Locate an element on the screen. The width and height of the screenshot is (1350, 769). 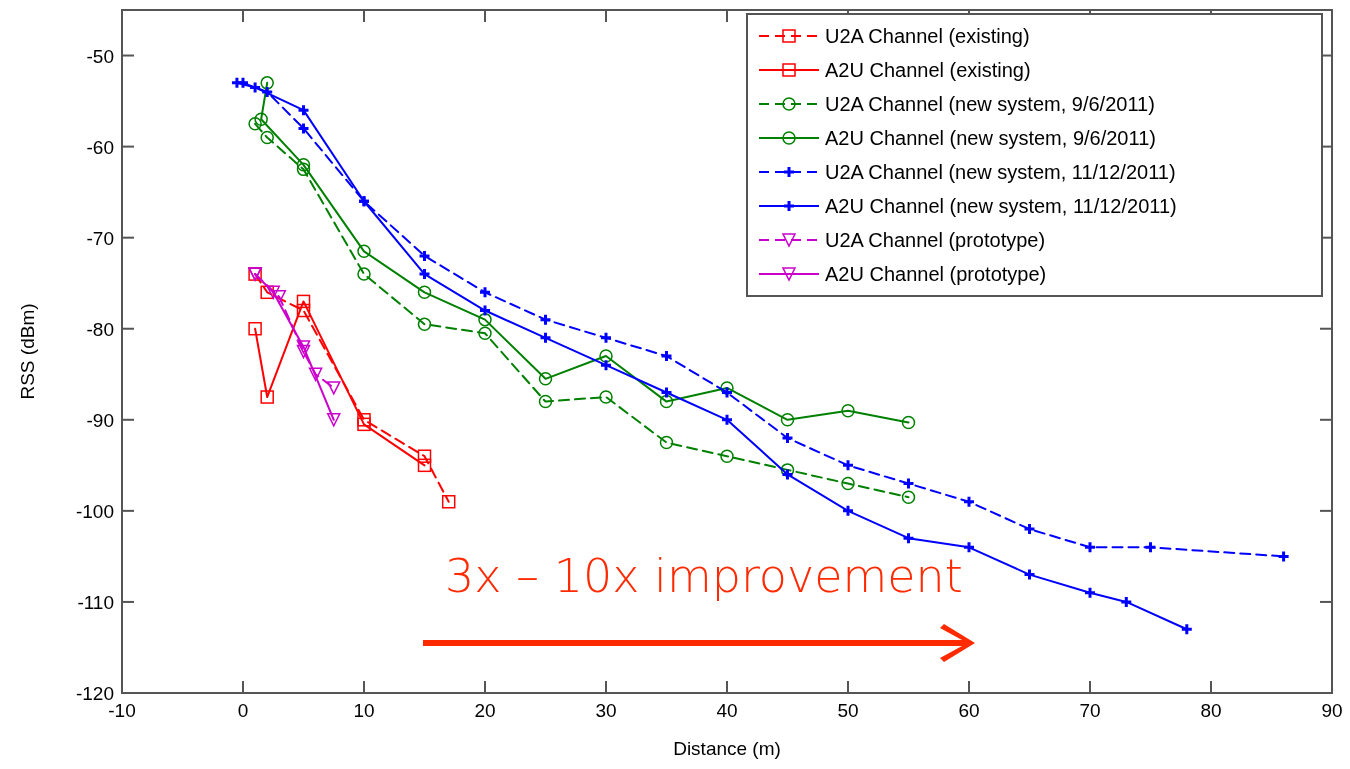
x-tick-label: 80 is located at coordinates (1211, 710).